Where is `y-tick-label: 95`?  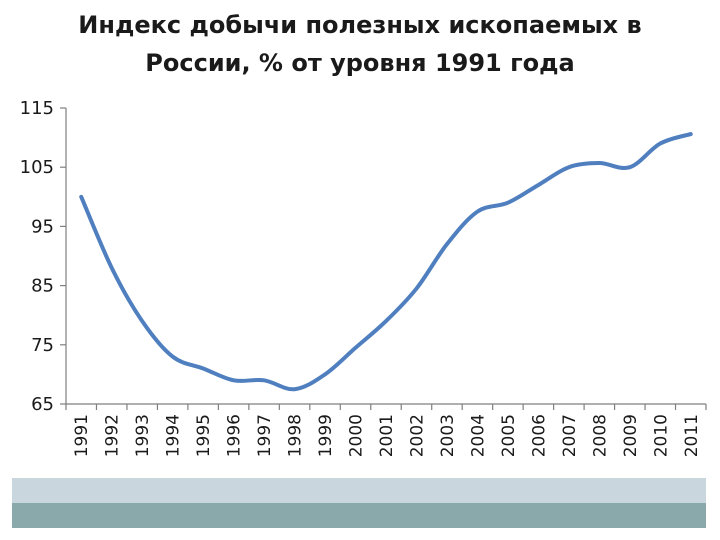
y-tick-label: 95 is located at coordinates (42, 226).